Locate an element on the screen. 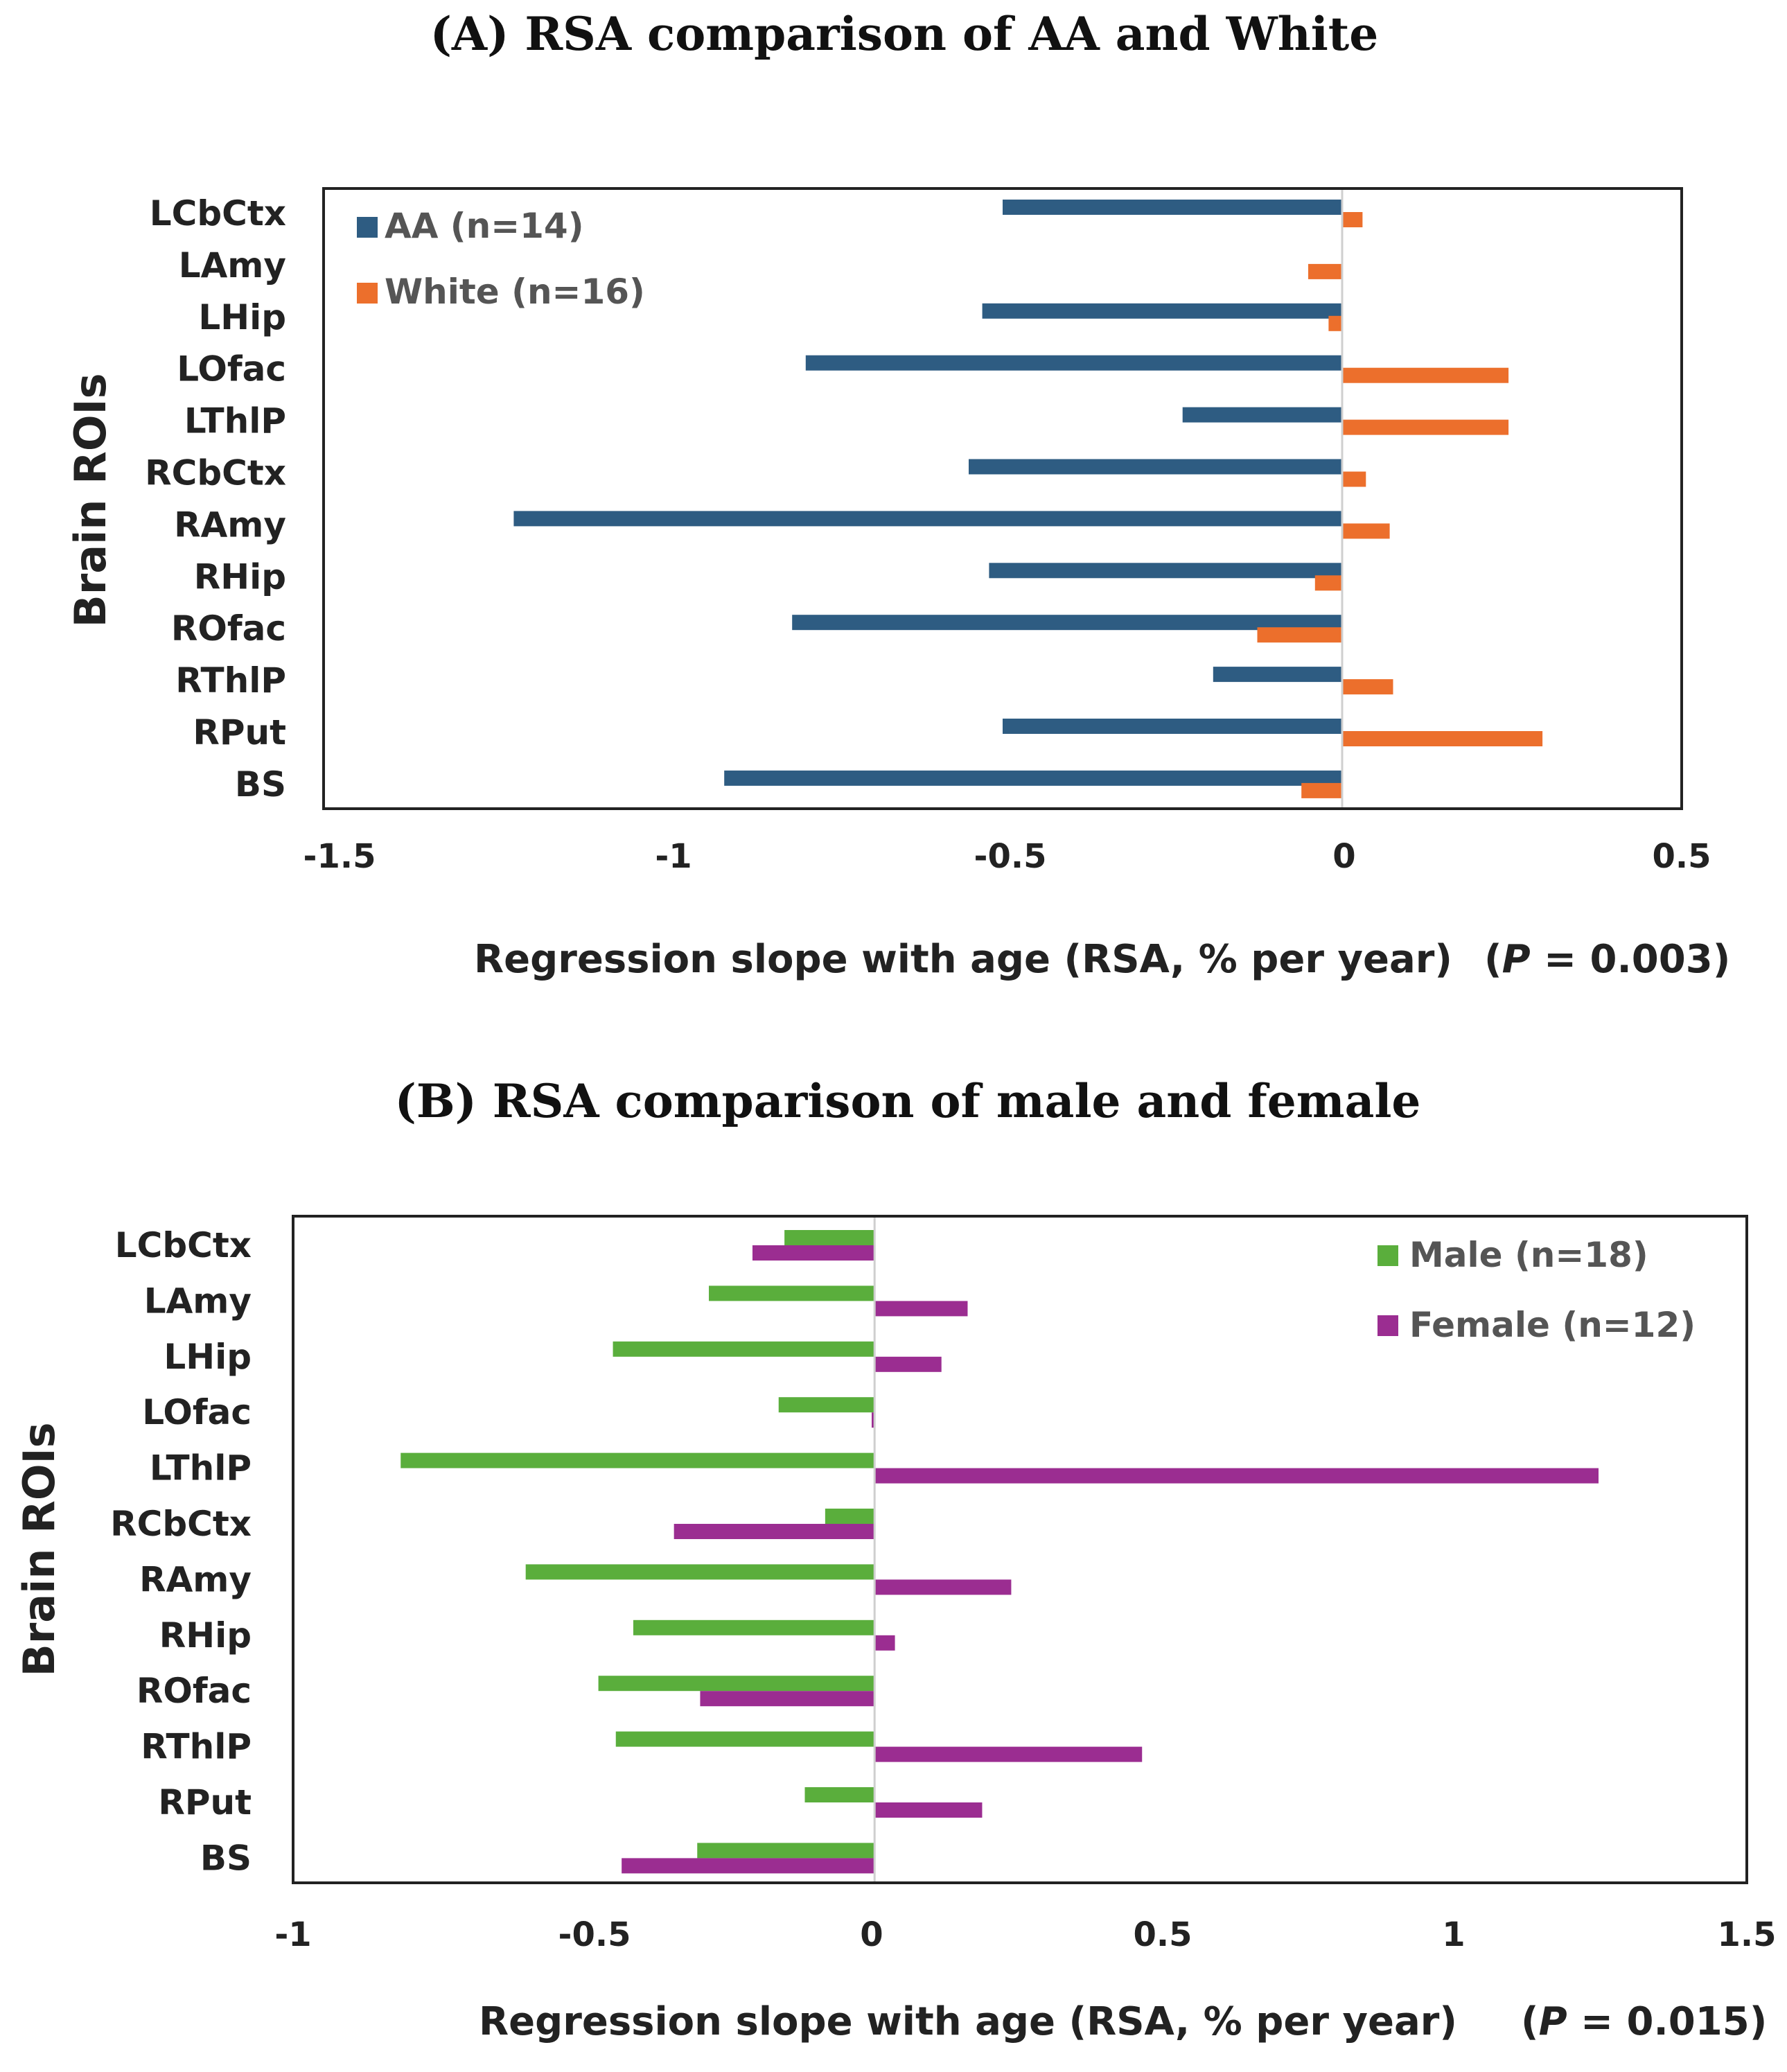 Image resolution: width=1787 pixels, height=2072 pixels. x-tick-labels: -1 -0.5 0 0.5 1 1.5 is located at coordinates (1025, 1935).